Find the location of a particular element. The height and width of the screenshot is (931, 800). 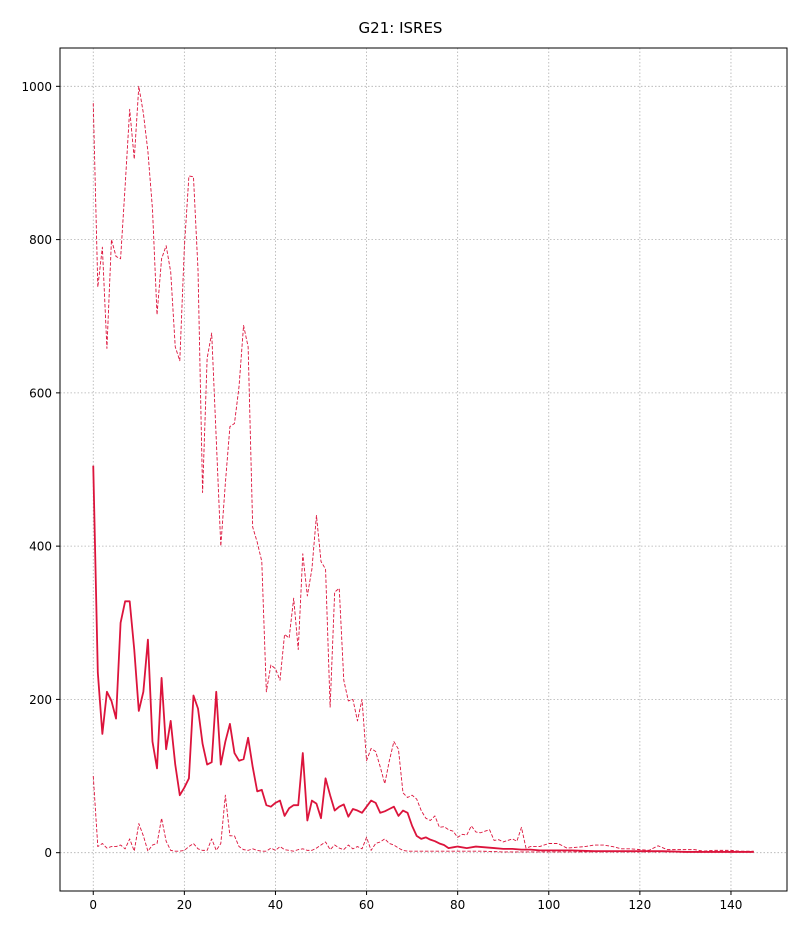

y-tick-label: 200 is located at coordinates (40, 700).